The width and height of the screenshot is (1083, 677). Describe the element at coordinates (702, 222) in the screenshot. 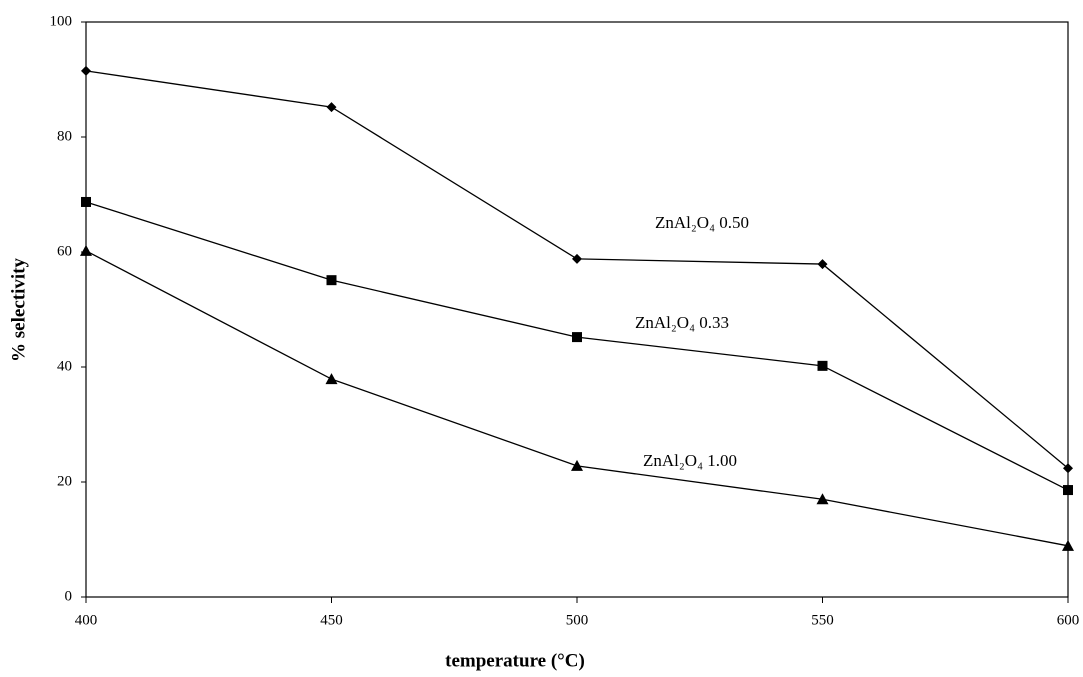

I see `series-label: ZnAl₂O₄ 0.50` at that location.